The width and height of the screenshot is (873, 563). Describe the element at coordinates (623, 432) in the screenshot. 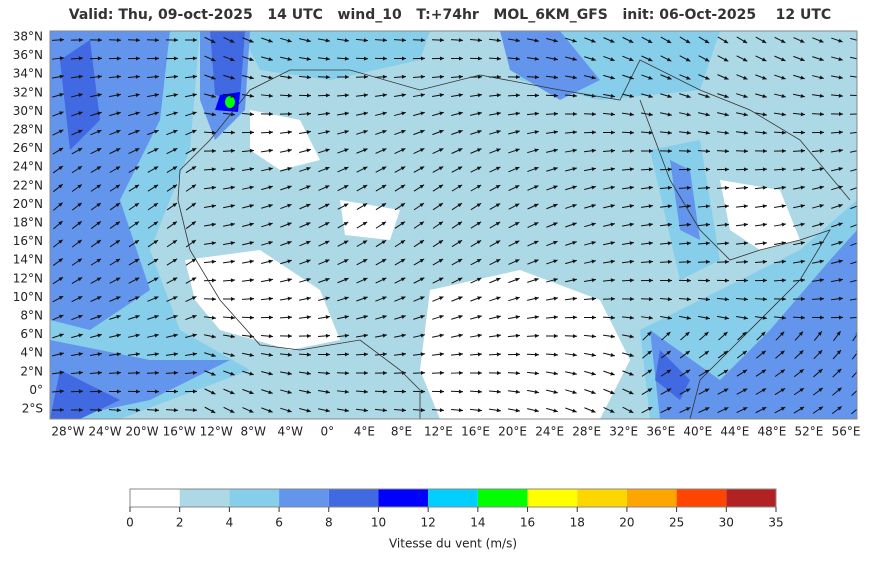

I see `x-label: 32°E` at that location.